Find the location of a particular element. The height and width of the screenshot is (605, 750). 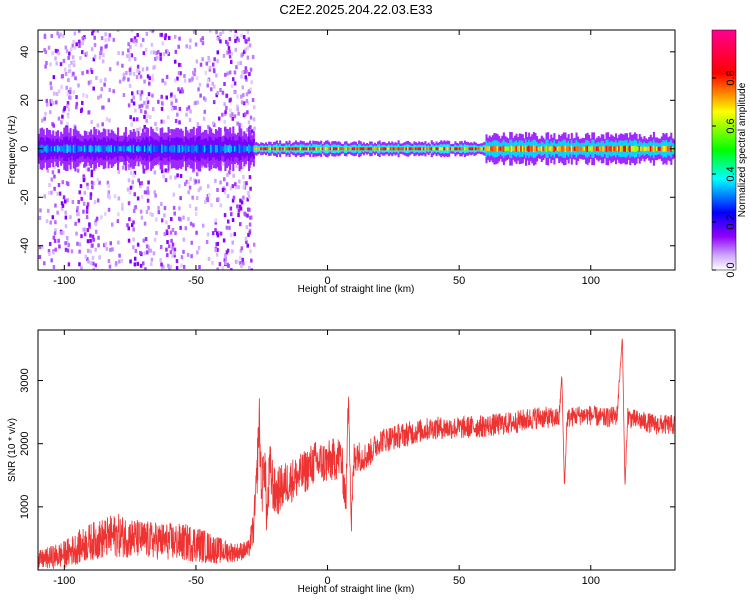

spectrogram-x-axis-label: Height of straight line (km) is located at coordinates (356, 289).